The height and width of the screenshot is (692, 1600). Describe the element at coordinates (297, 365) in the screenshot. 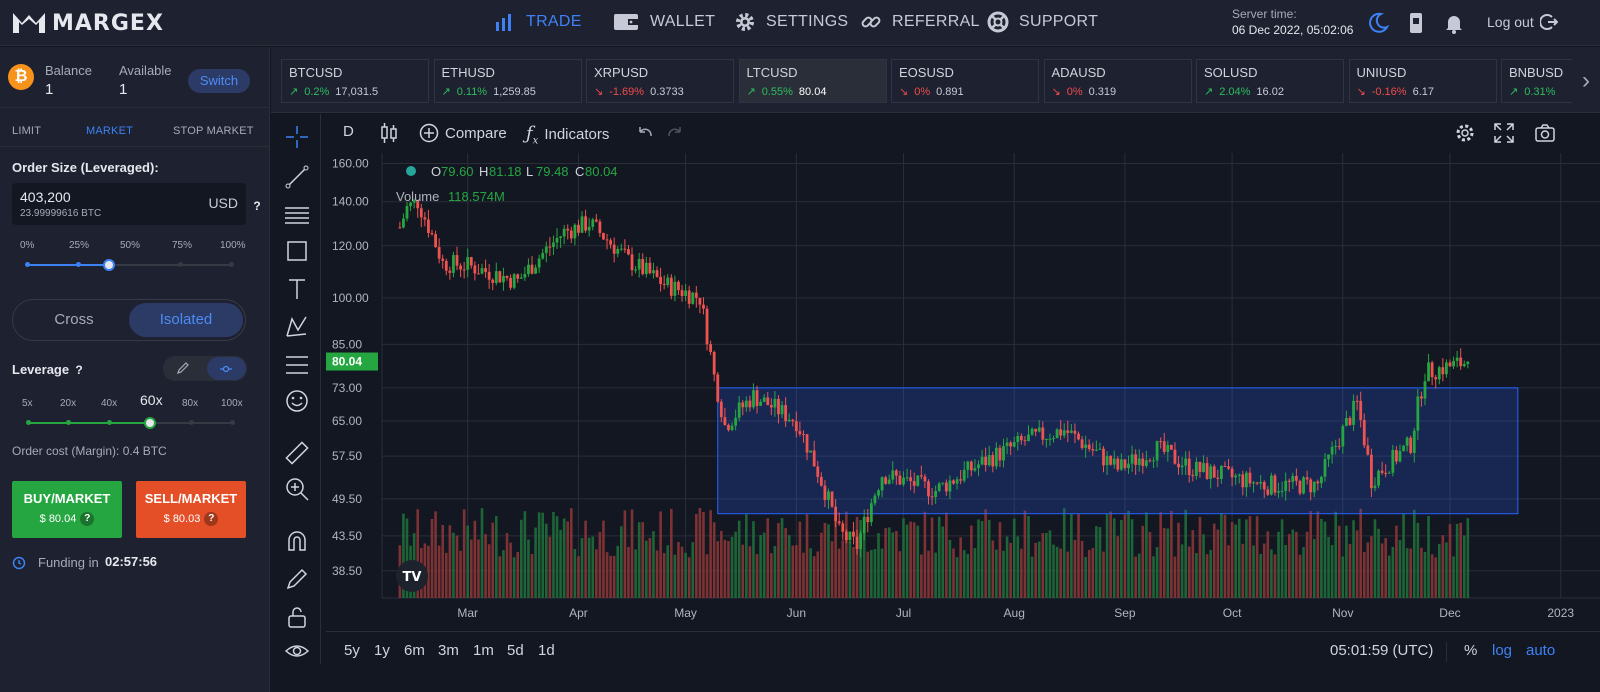

I see `fib-icon` at that location.